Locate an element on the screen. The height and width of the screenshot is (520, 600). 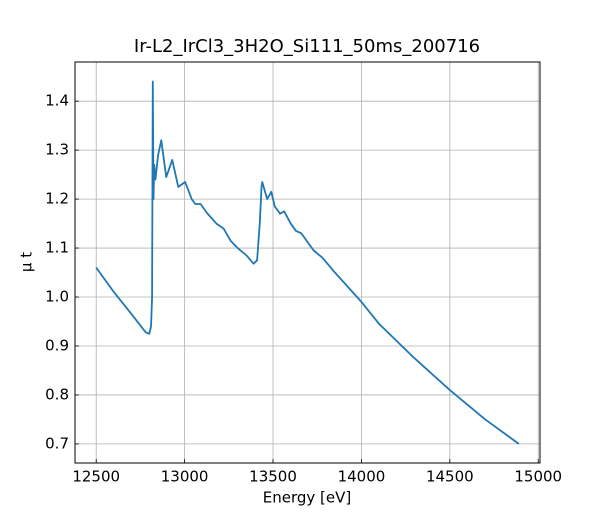
x-tick-label: 14500 is located at coordinates (450, 477).